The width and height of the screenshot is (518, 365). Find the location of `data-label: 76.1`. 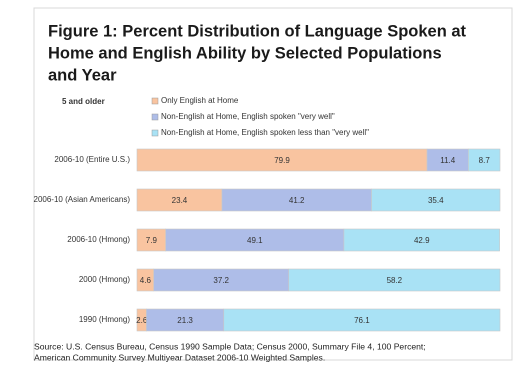

data-label: 76.1 is located at coordinates (362, 320).